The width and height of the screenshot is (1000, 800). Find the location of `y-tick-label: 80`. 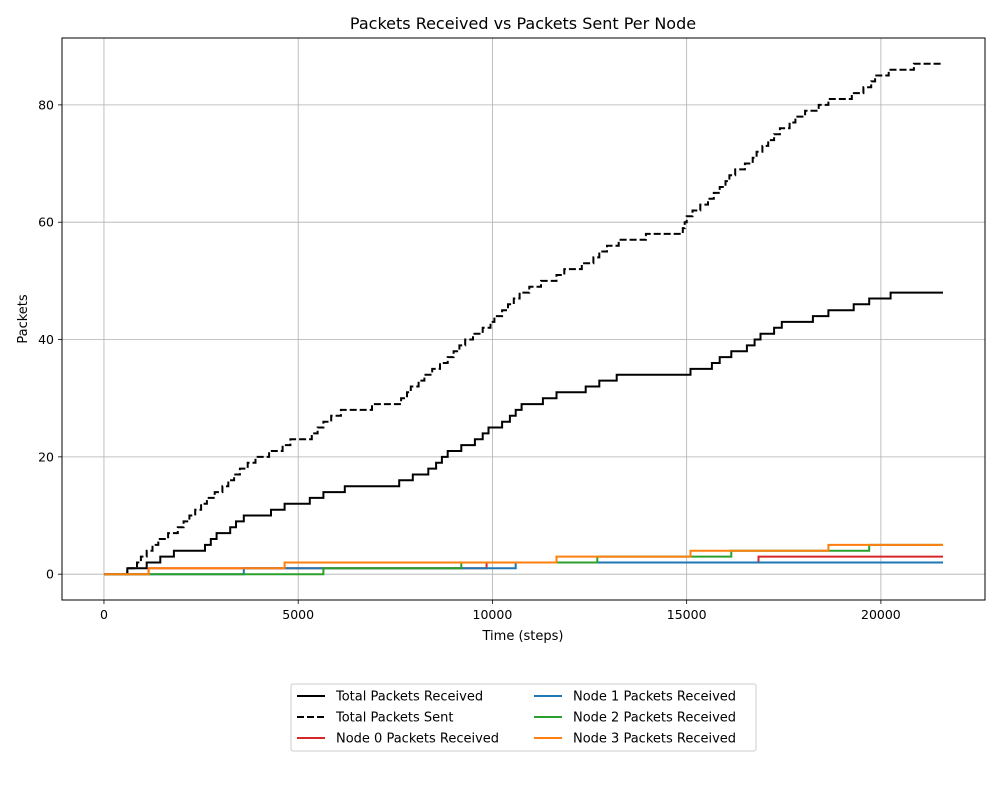

y-tick-label: 80 is located at coordinates (46, 104).